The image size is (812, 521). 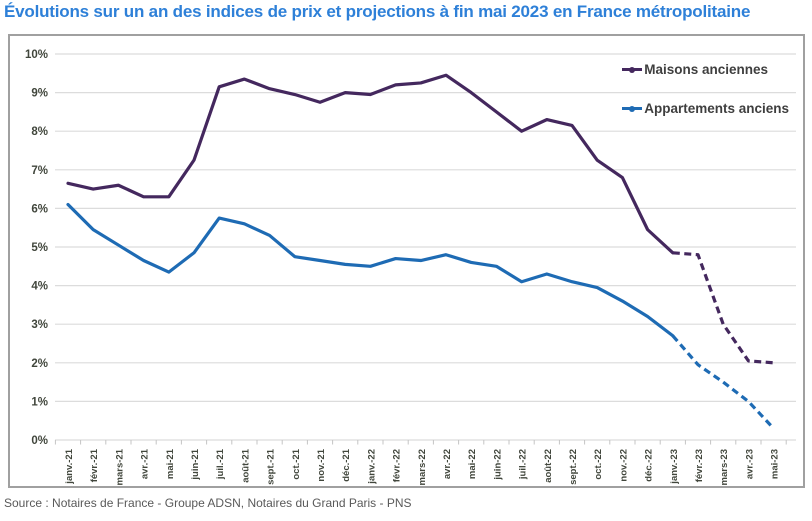 I want to click on legend-item-maisons: Maisons anciennes, so click(x=695, y=69).